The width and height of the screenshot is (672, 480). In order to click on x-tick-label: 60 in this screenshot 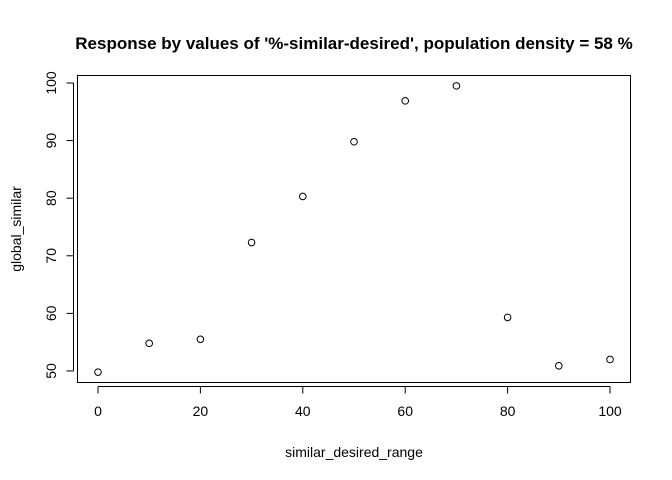, I will do `click(405, 411)`.